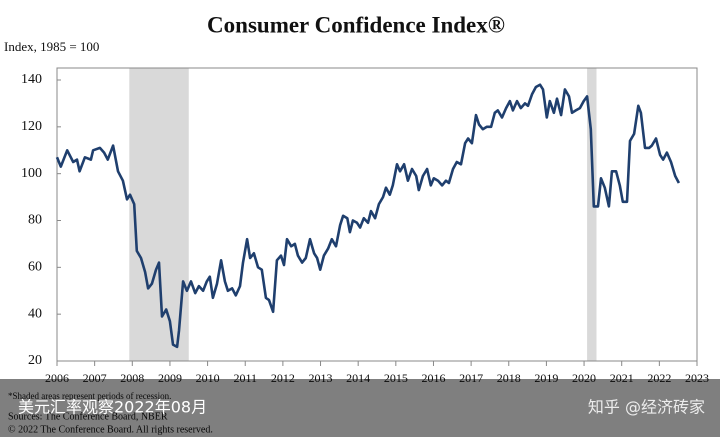 Image resolution: width=720 pixels, height=437 pixels. What do you see at coordinates (360, 408) in the screenshot?
I see `overlay-band` at bounding box center [360, 408].